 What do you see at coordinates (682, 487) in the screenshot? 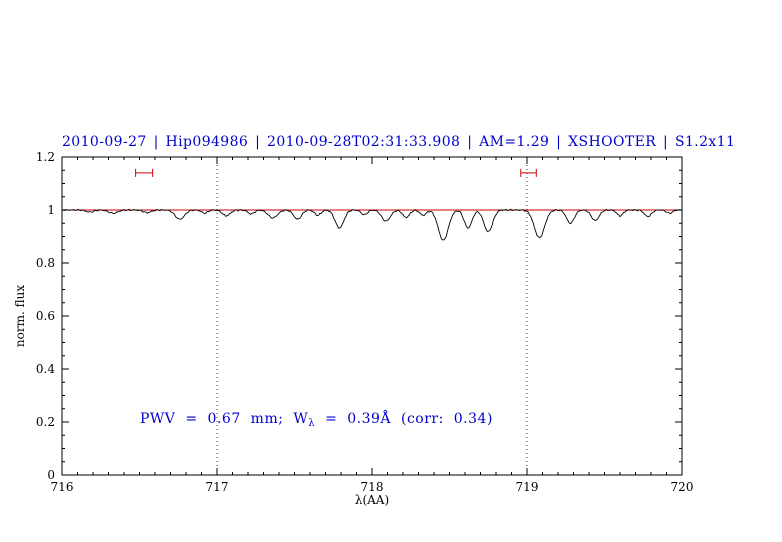
I see `x-tick-label: 720` at bounding box center [682, 487].